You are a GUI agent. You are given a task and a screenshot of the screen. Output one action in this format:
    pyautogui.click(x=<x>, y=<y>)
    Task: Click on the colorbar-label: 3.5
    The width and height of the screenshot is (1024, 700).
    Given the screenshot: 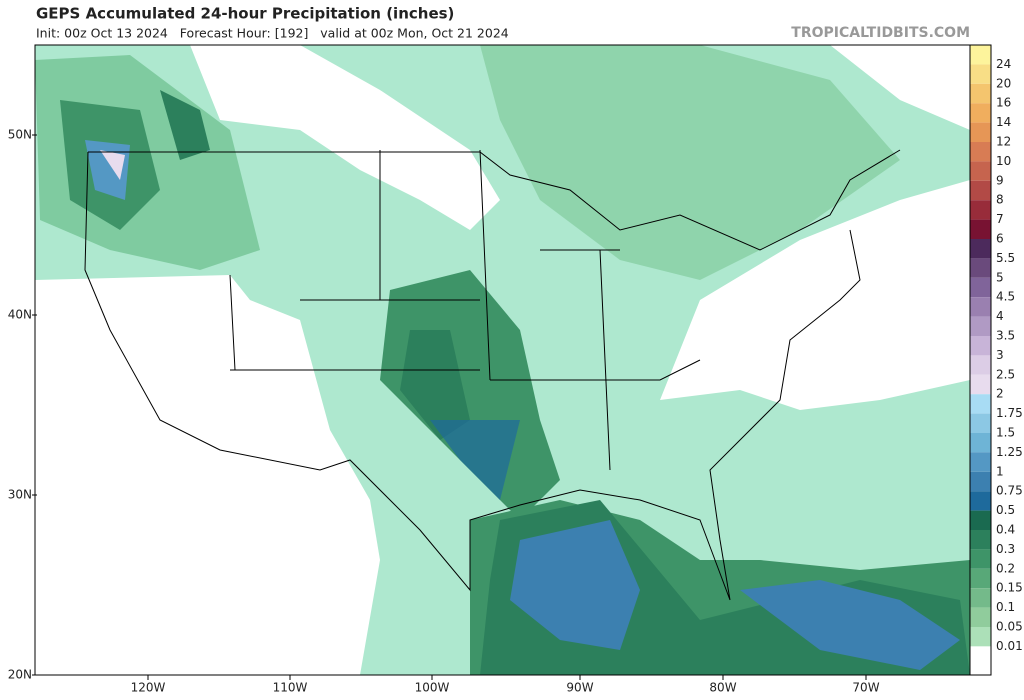 What is the action you would take?
    pyautogui.click(x=1005, y=336)
    